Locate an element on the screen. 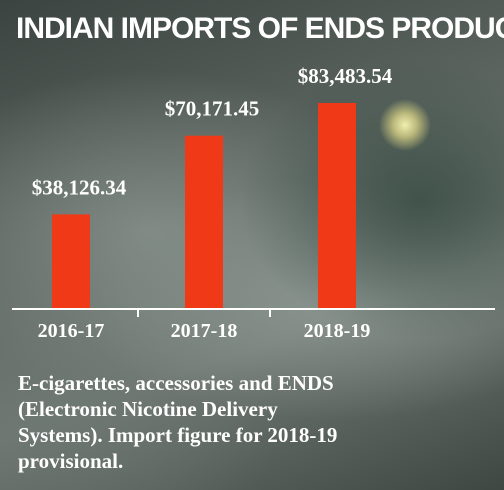 This screenshot has height=490, width=504. note-line: provisional. is located at coordinates (71, 461).